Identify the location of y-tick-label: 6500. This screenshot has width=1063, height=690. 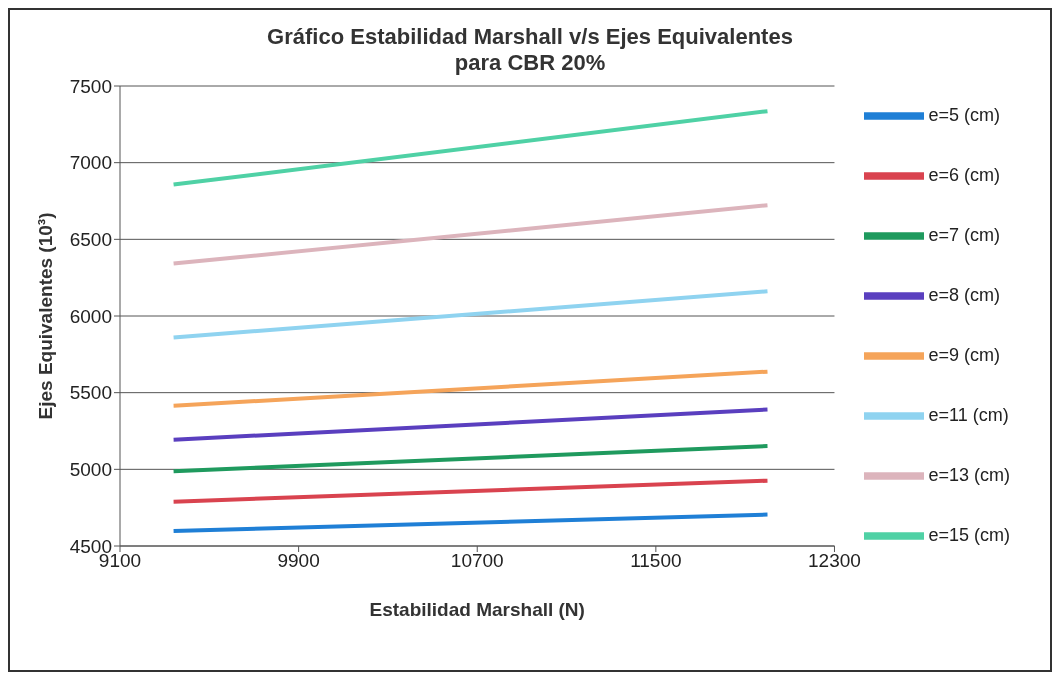
(90, 240).